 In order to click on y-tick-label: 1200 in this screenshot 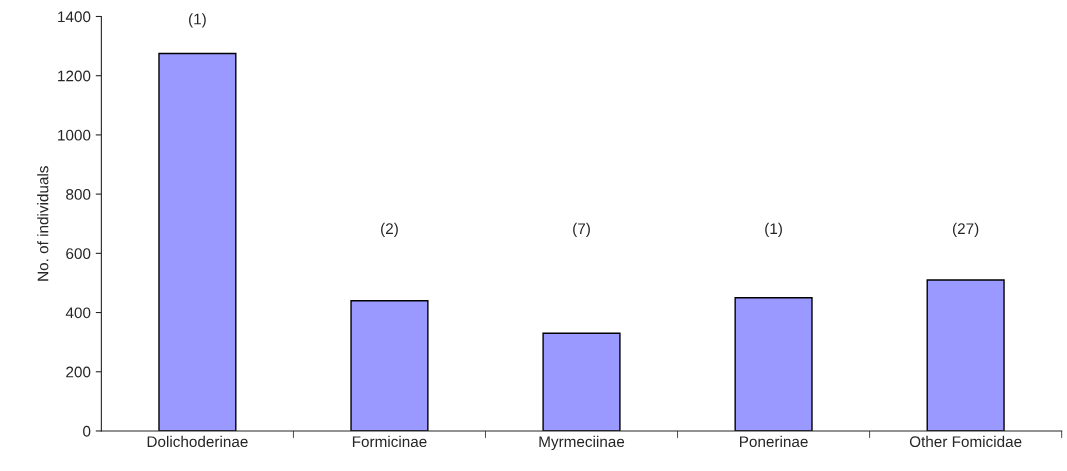, I will do `click(74, 76)`.